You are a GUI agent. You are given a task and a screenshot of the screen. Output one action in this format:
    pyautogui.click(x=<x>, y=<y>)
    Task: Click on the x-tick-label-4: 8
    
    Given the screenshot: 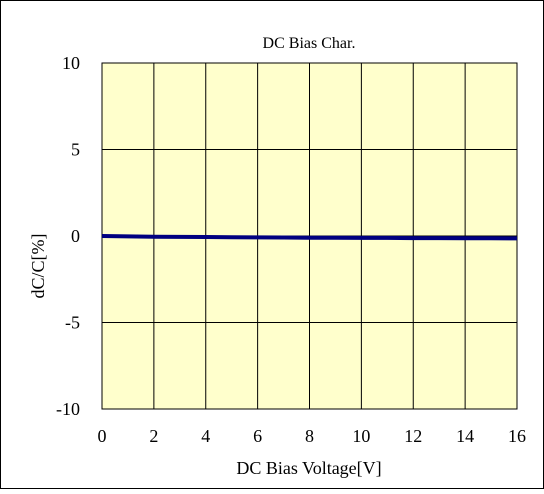 What is the action you would take?
    pyautogui.click(x=309, y=436)
    